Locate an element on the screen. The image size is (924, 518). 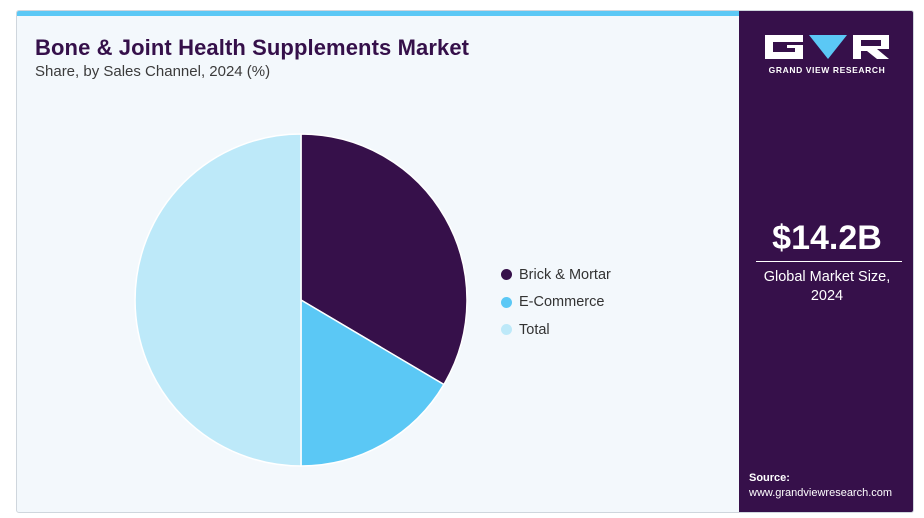
accent-bar is located at coordinates (378, 13).